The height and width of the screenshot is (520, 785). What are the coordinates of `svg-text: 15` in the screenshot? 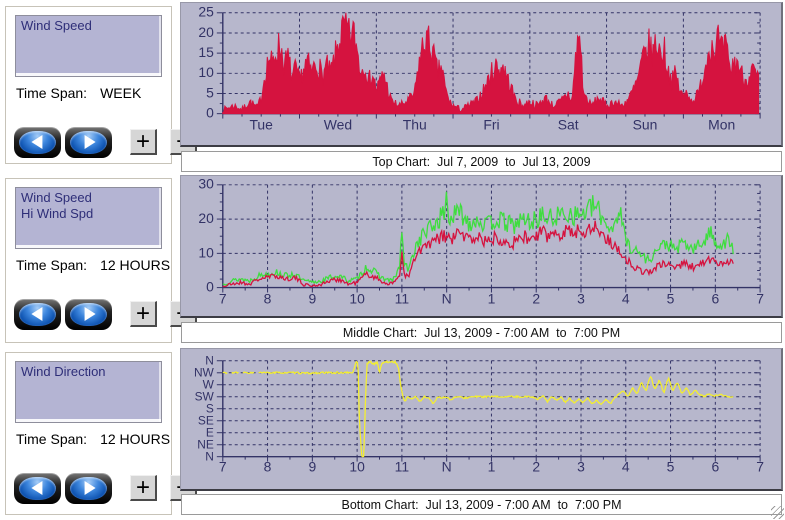 It's located at (206, 52).